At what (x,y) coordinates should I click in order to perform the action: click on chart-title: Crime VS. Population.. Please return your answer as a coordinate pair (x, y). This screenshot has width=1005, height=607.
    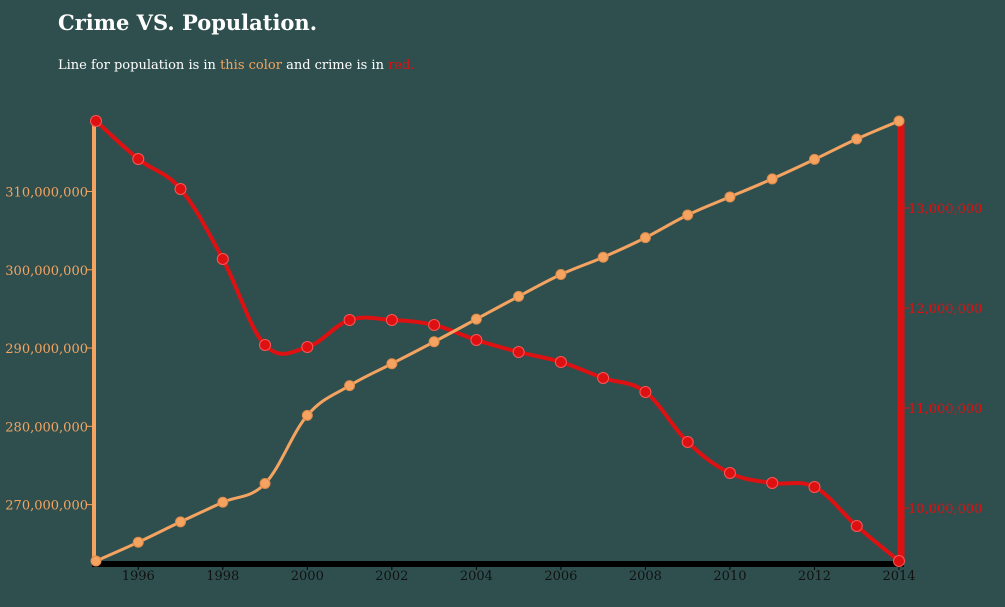
    Looking at the image, I should click on (188, 22).